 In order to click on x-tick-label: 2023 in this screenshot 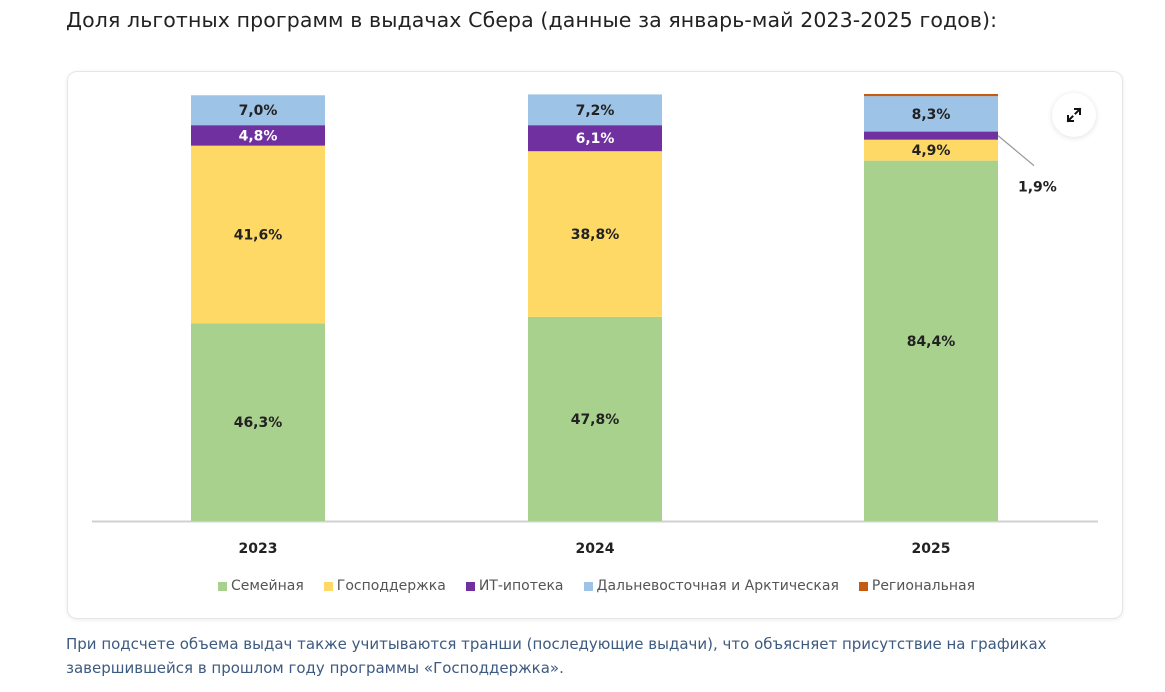, I will do `click(258, 549)`.